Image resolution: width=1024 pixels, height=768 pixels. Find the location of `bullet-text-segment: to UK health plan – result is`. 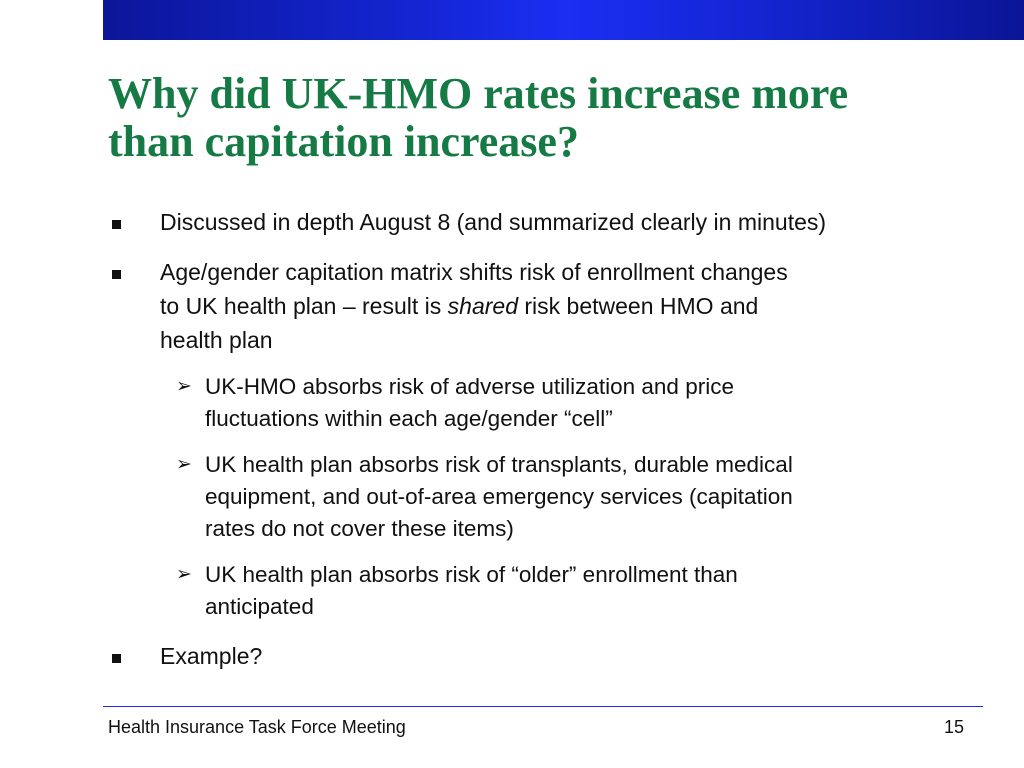

bullet-text-segment: to UK health plan – result is is located at coordinates (304, 306).